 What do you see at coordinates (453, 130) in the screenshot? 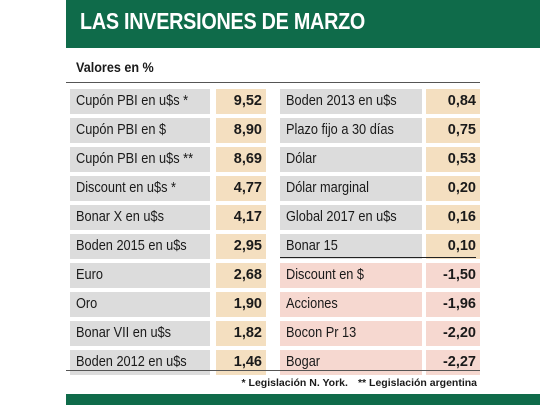
I see `row-value: 0,75` at bounding box center [453, 130].